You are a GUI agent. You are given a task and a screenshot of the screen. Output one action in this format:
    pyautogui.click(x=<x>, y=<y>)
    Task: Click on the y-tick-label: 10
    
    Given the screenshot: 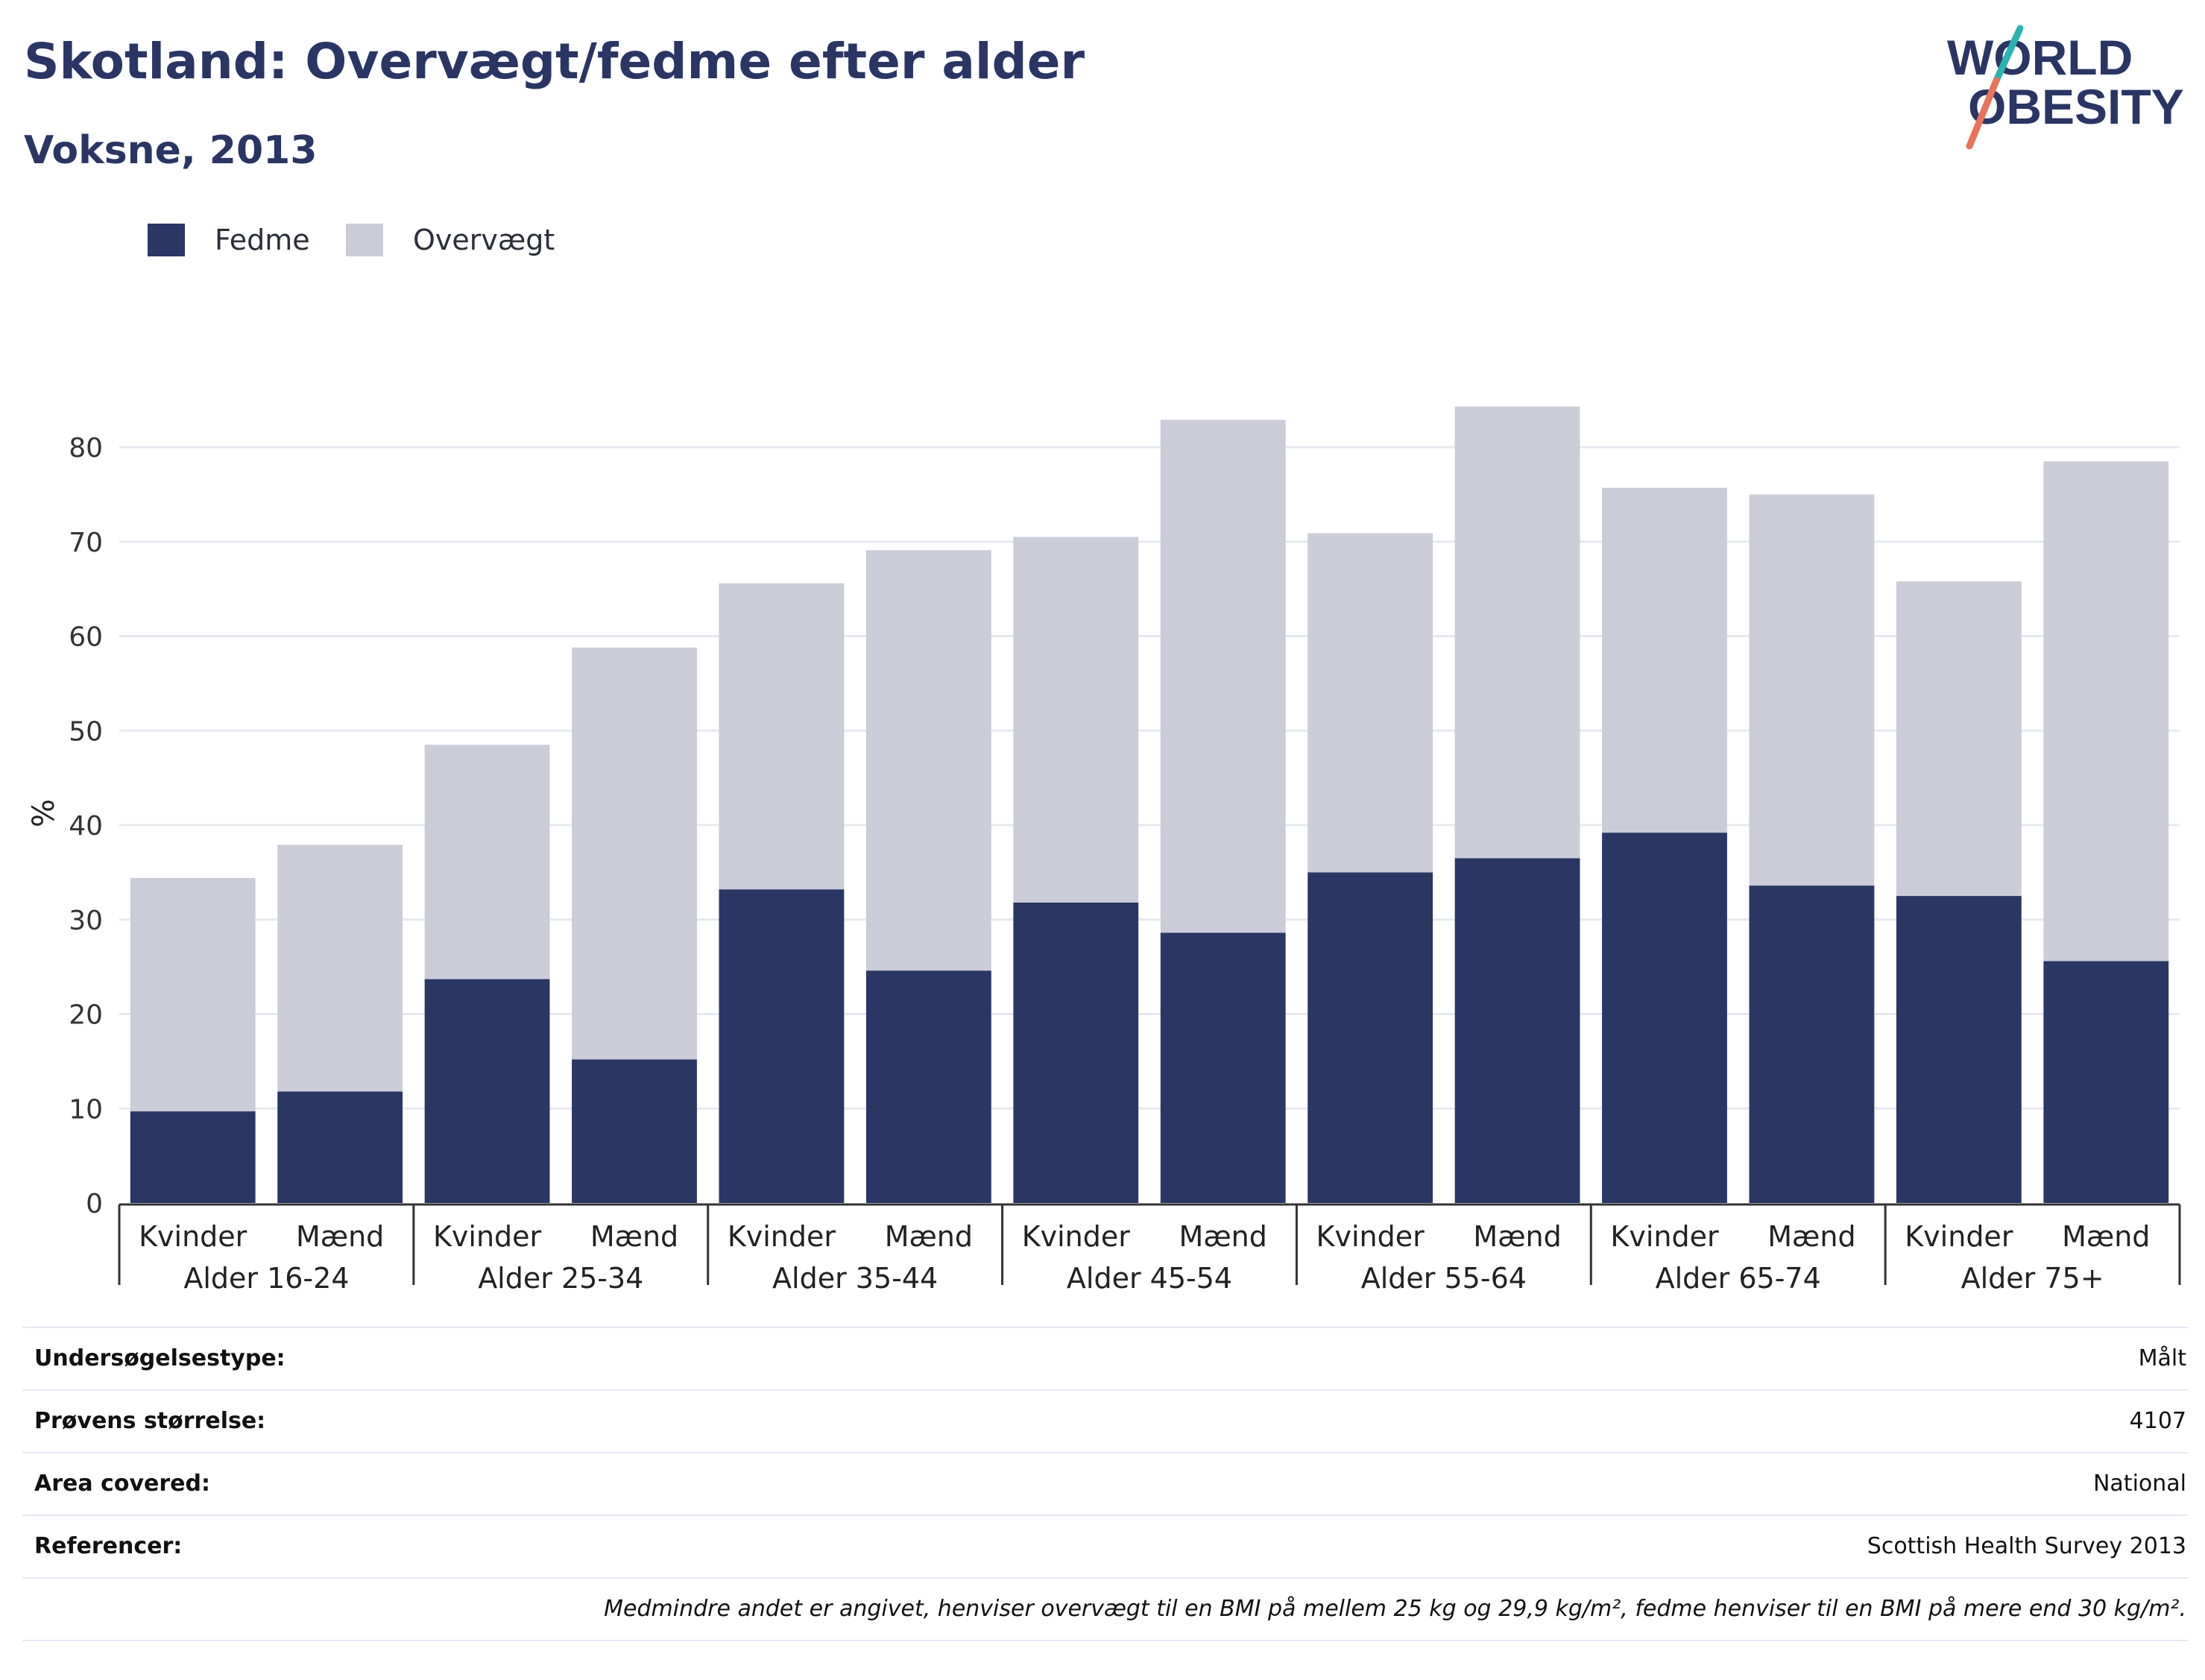 What is the action you would take?
    pyautogui.click(x=86, y=1109)
    